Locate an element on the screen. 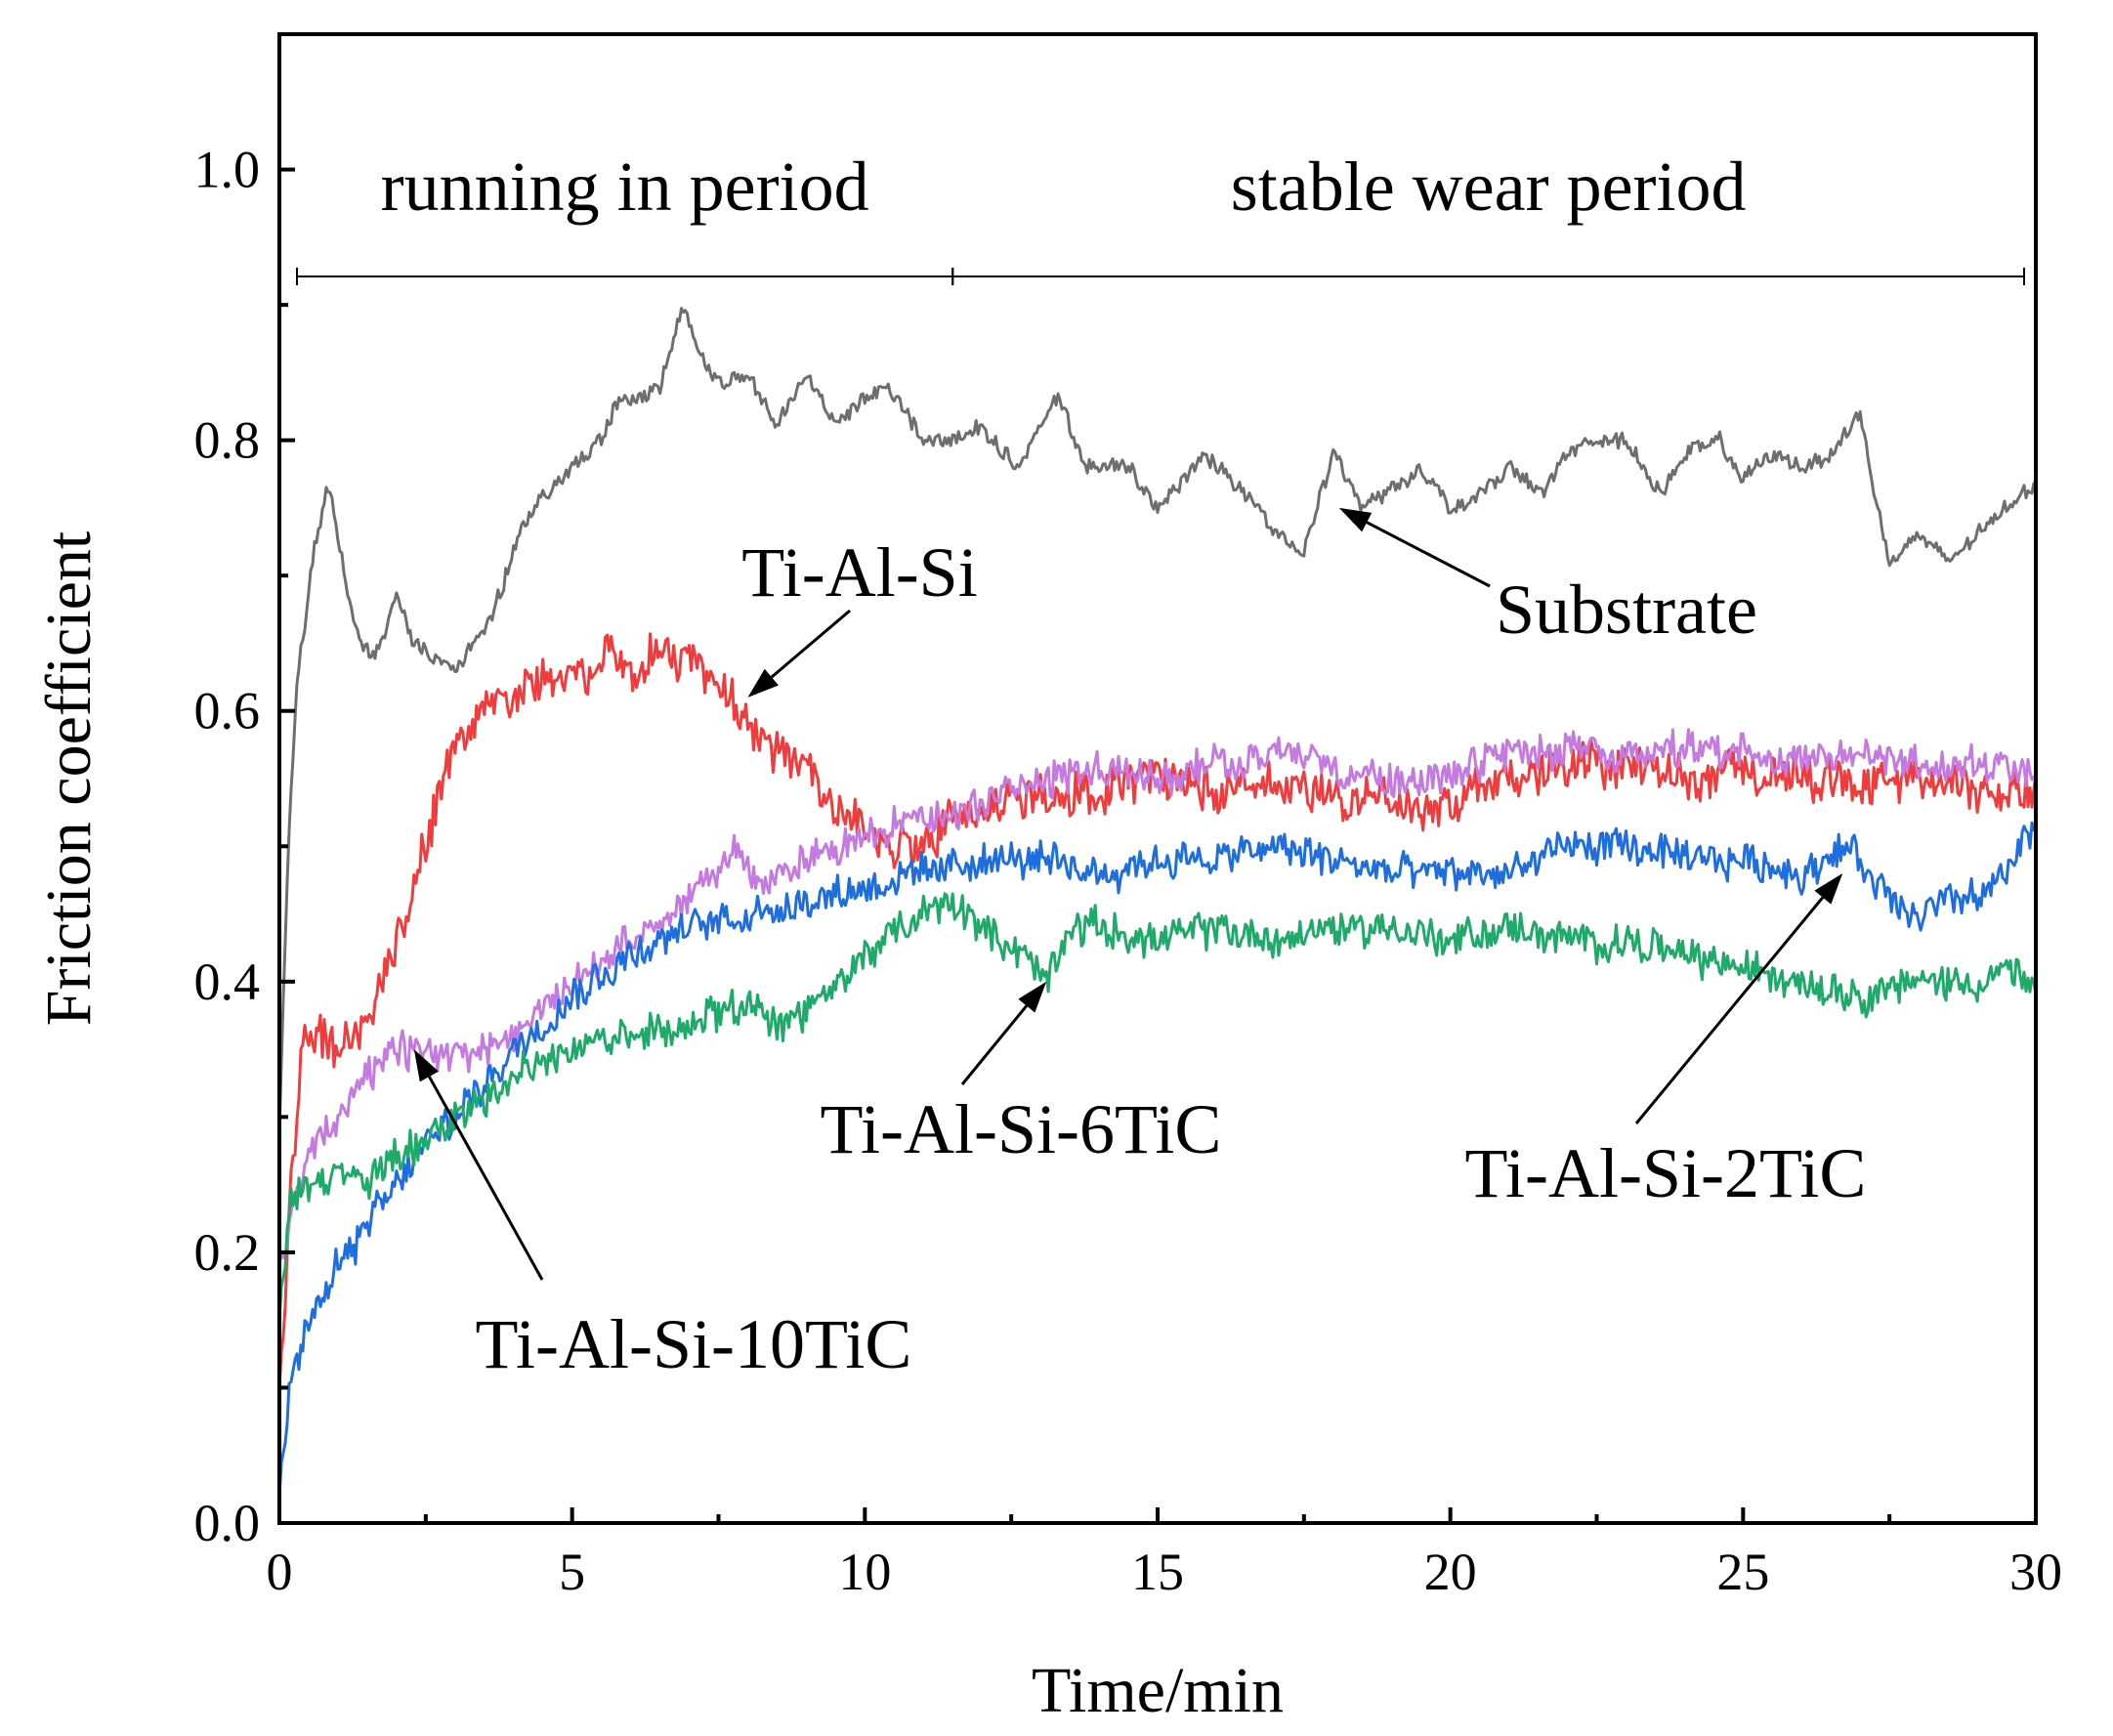  y-axis-title: Friction coefficient is located at coordinates (69, 778).